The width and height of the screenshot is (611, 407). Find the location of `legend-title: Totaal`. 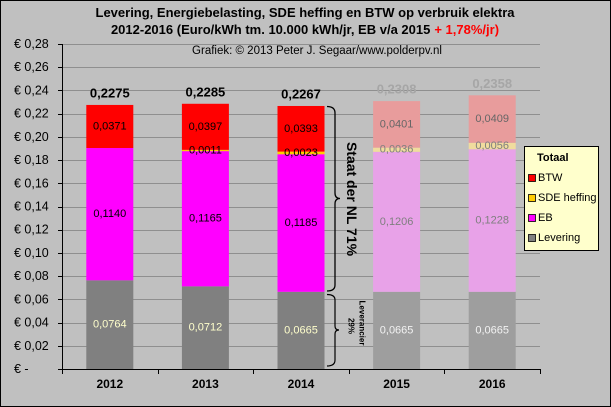

legend-title: Totaal is located at coordinates (553, 158).